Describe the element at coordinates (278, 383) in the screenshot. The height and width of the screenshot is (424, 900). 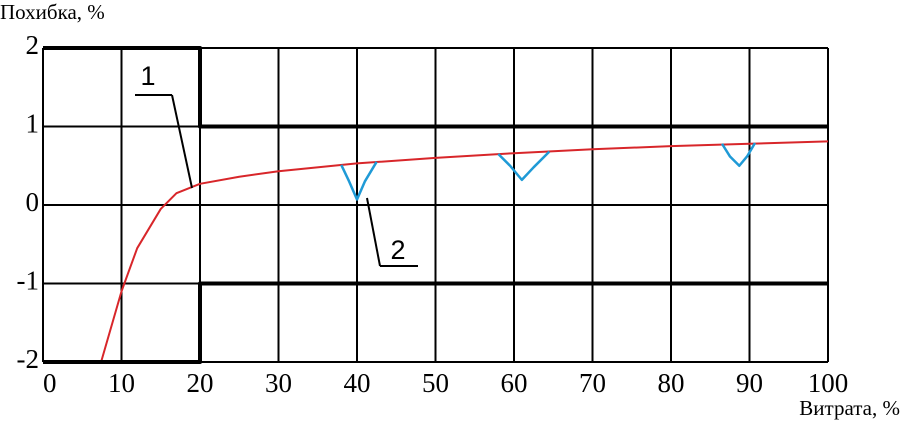
I see `x-tick-label: 30` at that location.